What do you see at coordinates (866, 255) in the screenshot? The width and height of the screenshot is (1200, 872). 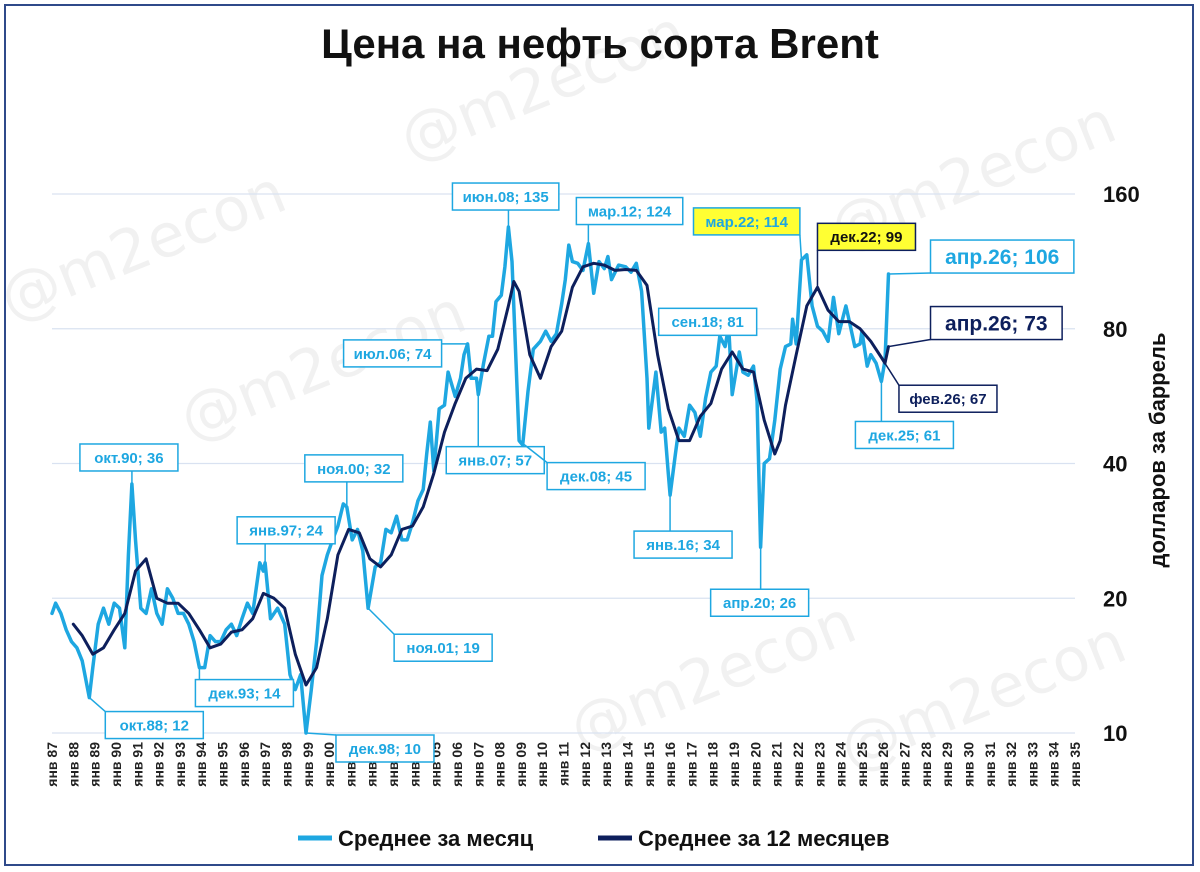 I see `annotation-callout: дек.22; 99` at bounding box center [866, 255].